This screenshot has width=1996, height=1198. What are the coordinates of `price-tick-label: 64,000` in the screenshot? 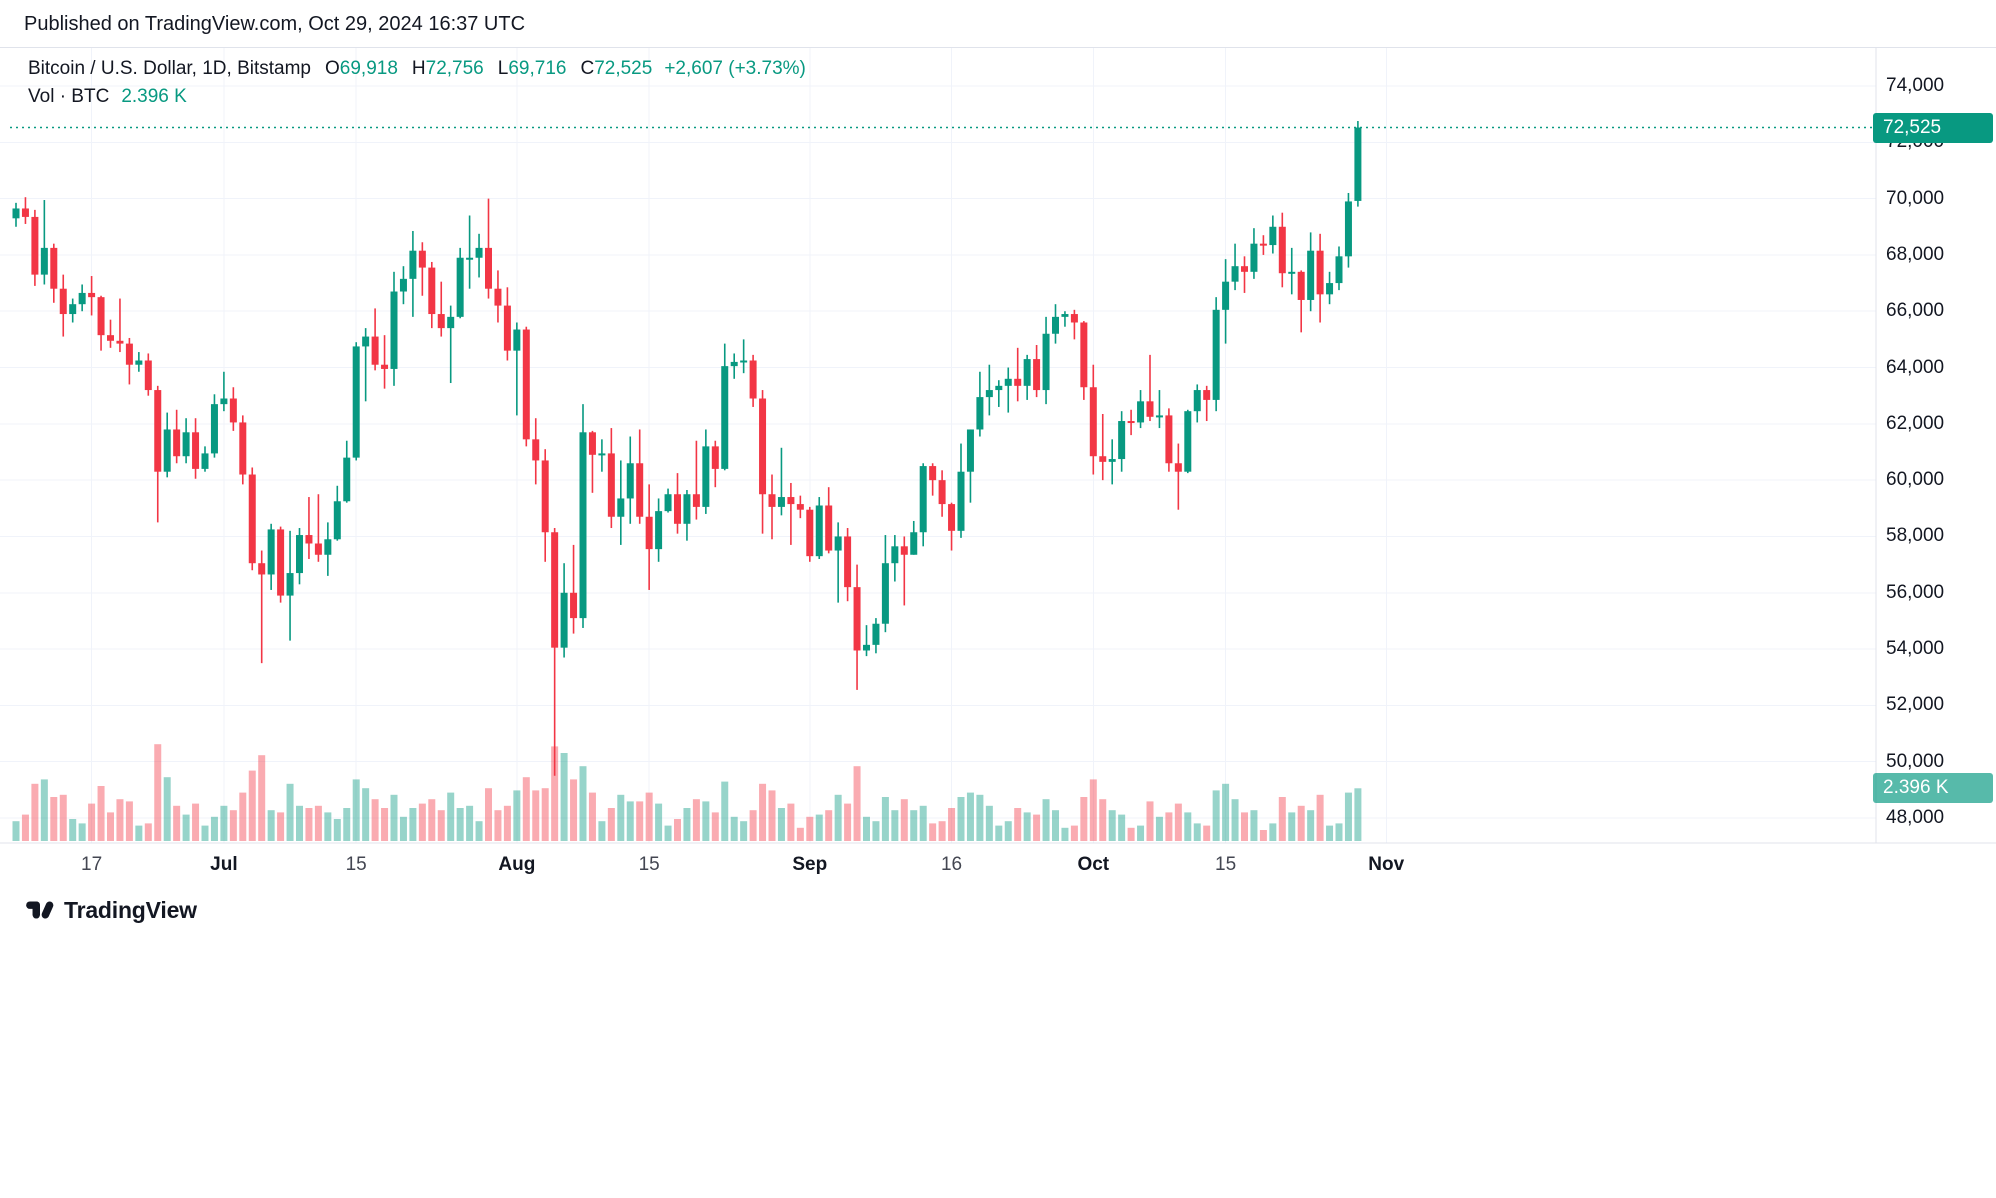 It's located at (1915, 367).